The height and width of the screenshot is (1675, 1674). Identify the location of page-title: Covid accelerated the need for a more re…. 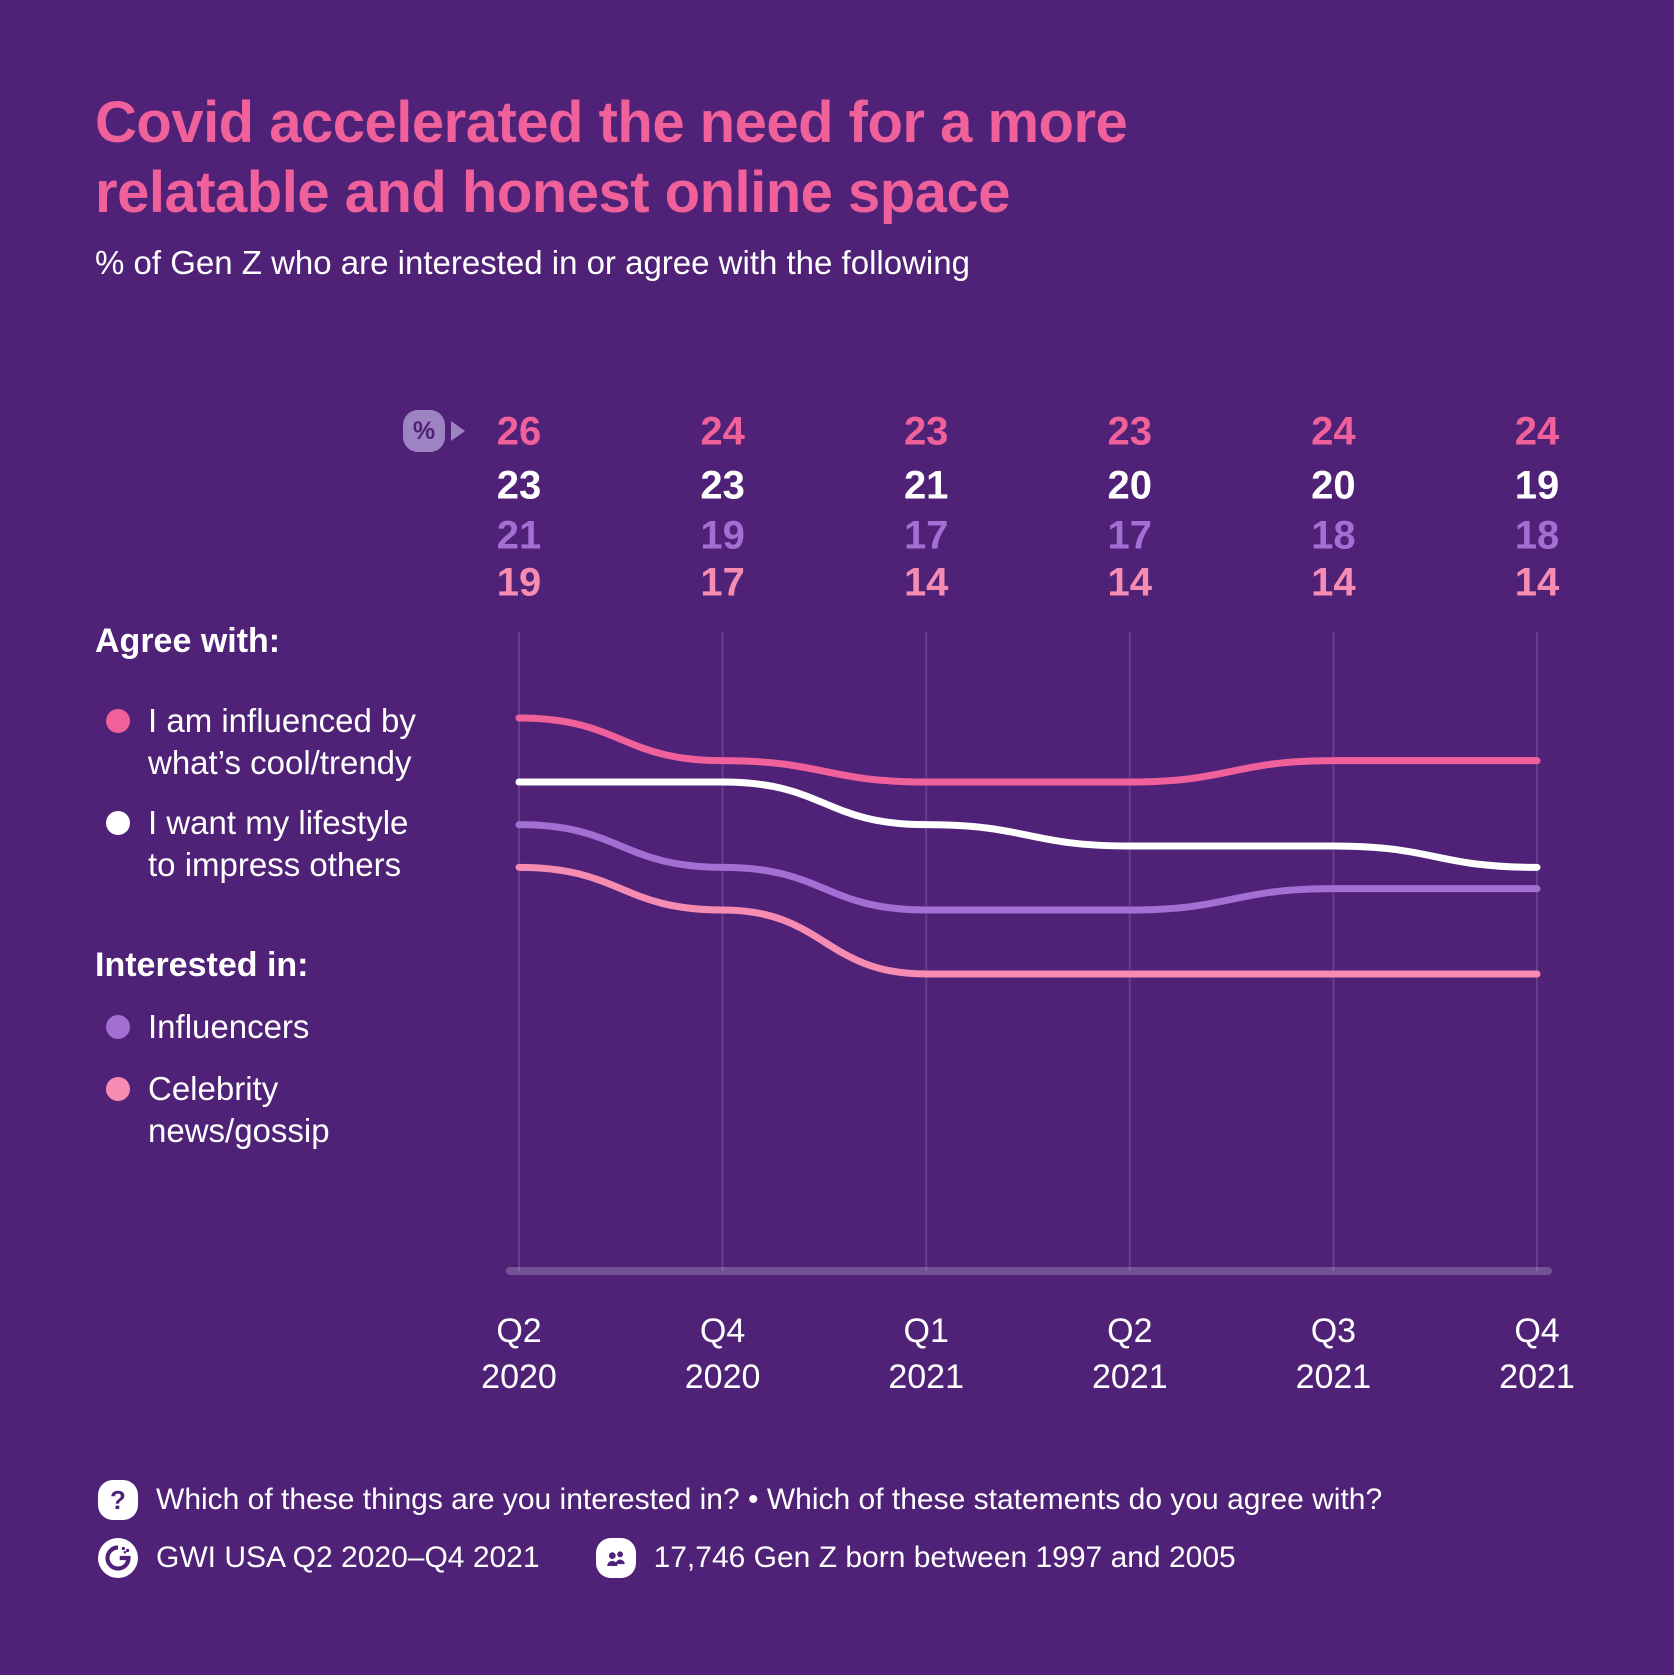
(775, 158).